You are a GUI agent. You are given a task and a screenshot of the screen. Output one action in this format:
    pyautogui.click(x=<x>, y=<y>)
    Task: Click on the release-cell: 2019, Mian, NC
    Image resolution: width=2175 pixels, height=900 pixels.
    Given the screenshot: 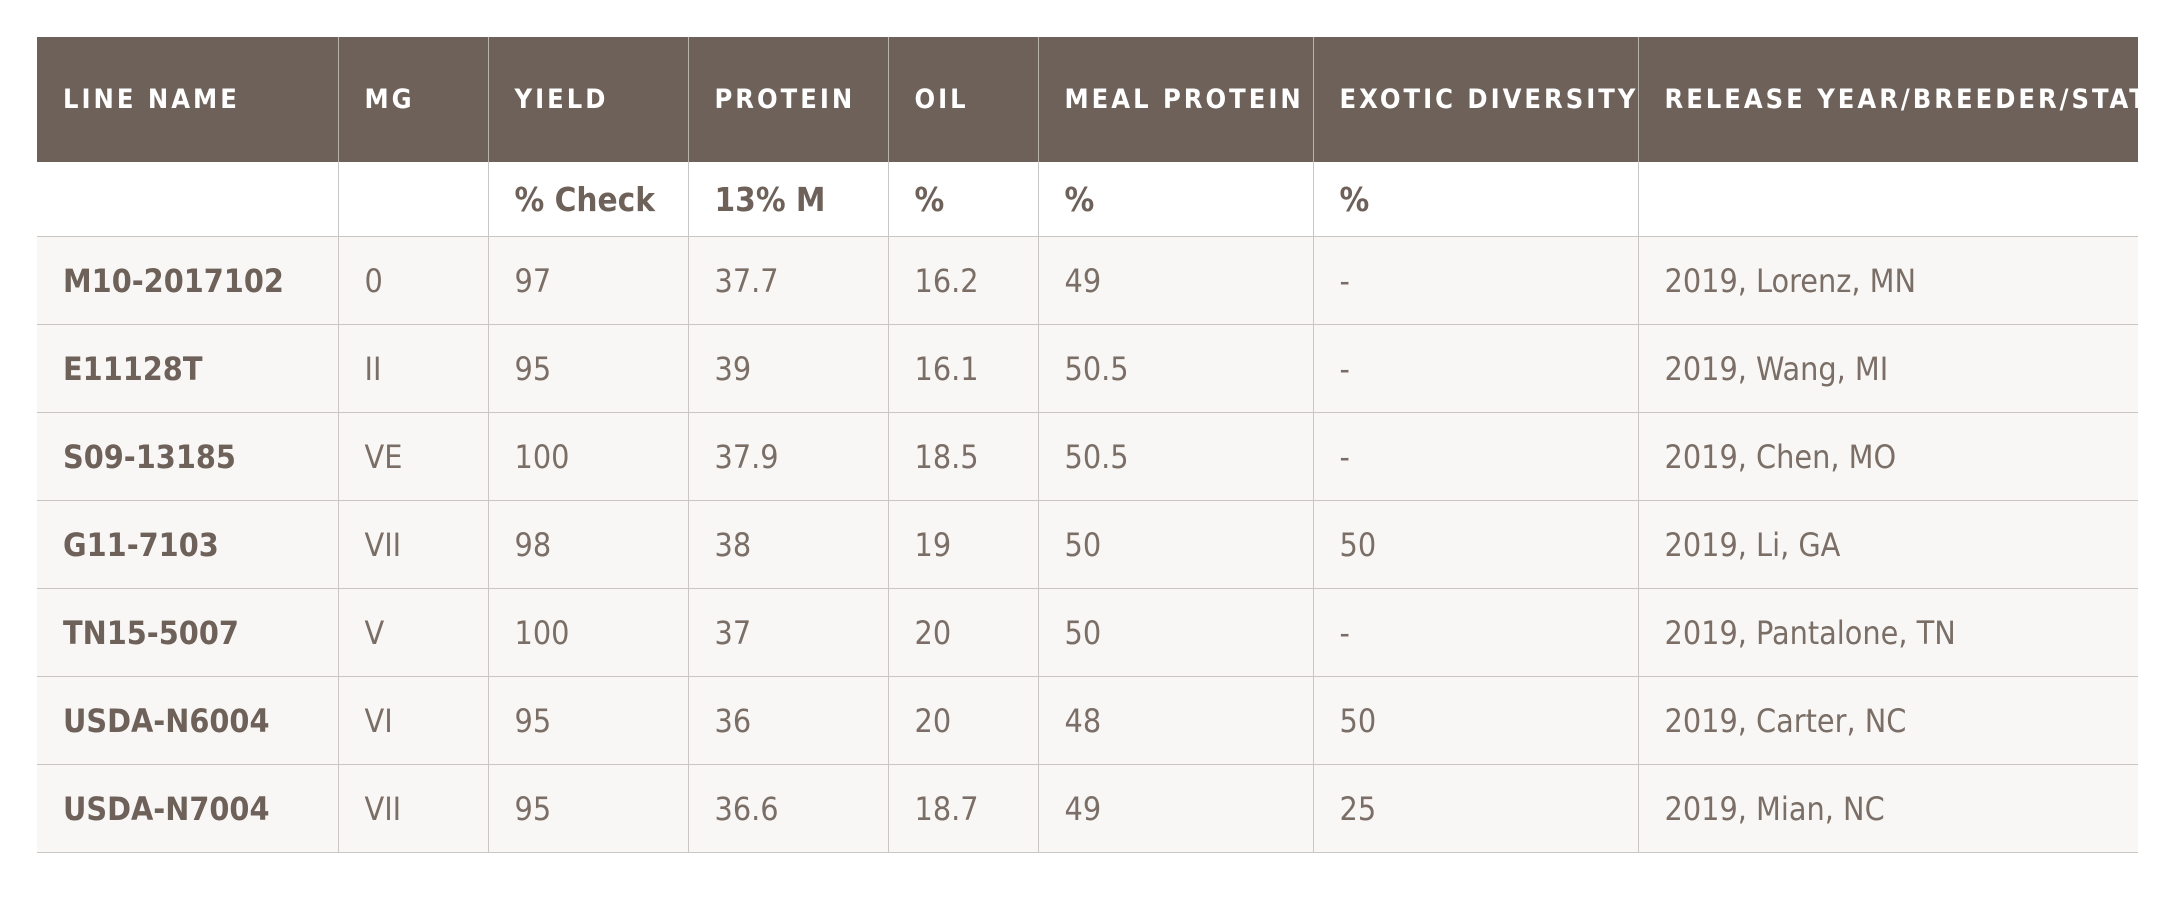 What is the action you would take?
    pyautogui.click(x=1888, y=808)
    